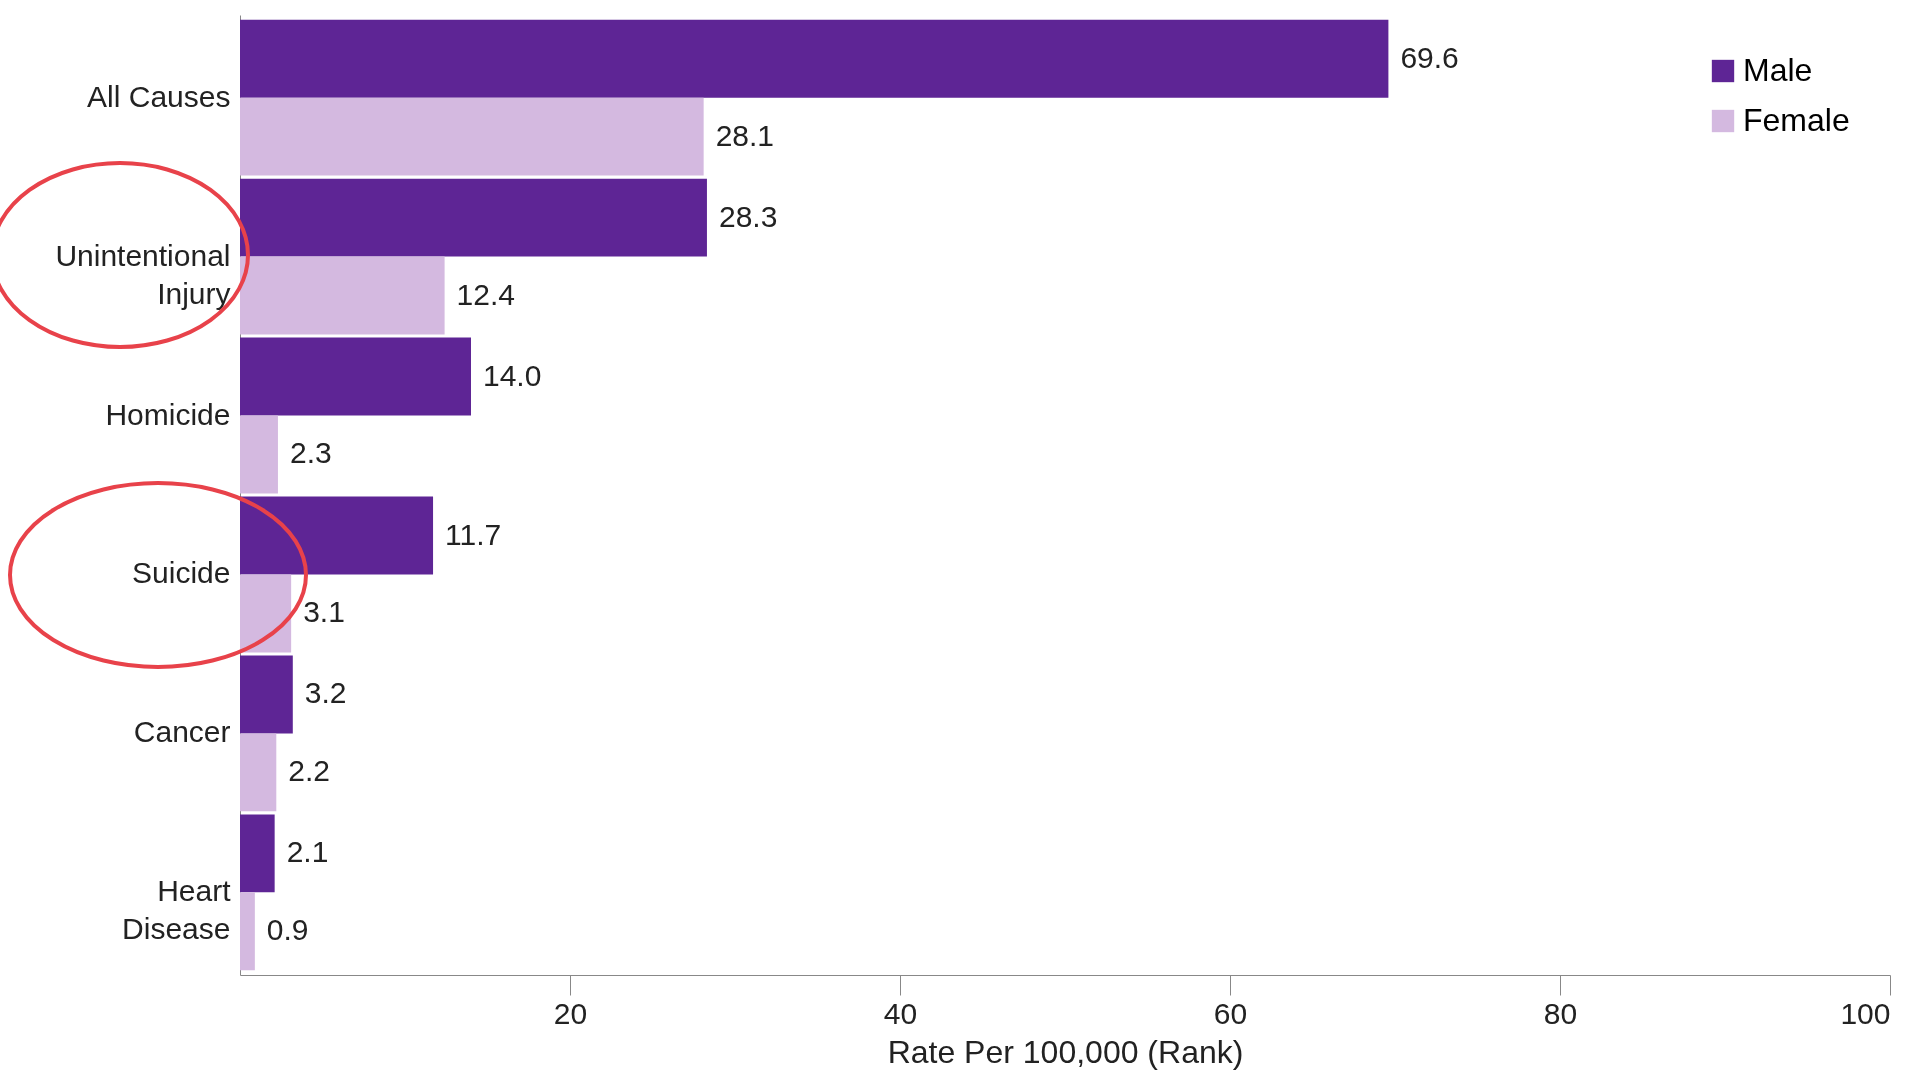 The height and width of the screenshot is (1088, 1920). What do you see at coordinates (473, 534) in the screenshot?
I see `data-label: 11.7` at bounding box center [473, 534].